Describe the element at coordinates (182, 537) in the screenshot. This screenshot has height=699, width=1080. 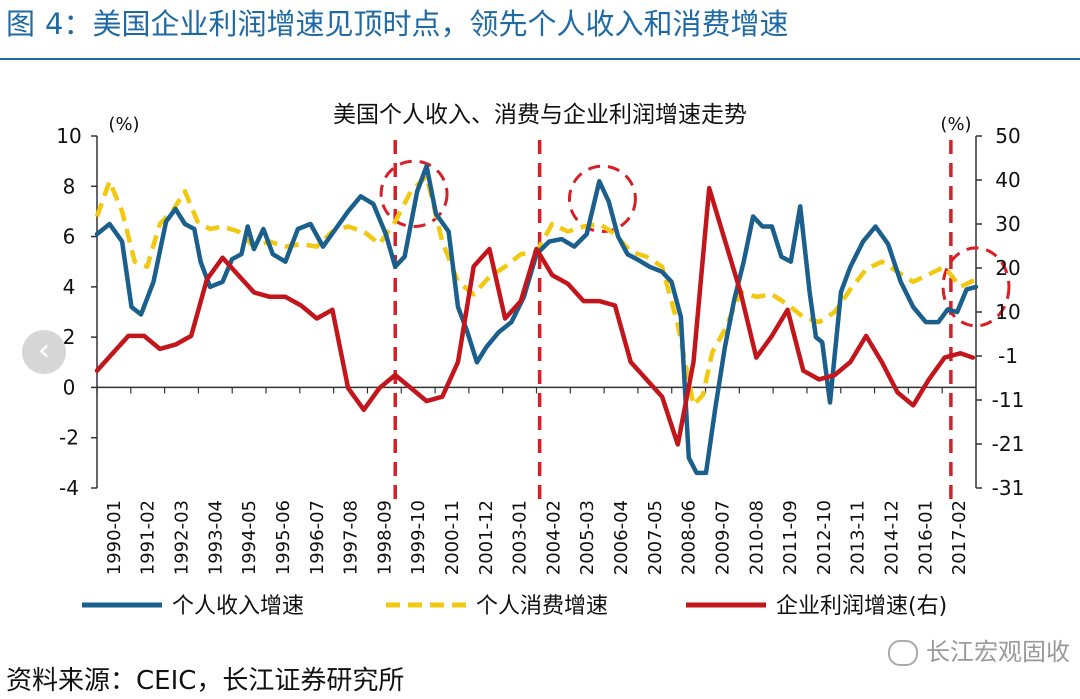
I see `x-tick-label: 1992-03` at that location.